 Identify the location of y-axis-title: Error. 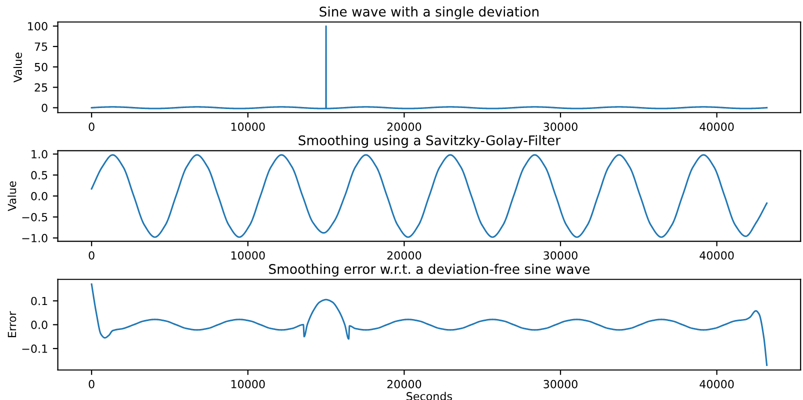
(12, 324).